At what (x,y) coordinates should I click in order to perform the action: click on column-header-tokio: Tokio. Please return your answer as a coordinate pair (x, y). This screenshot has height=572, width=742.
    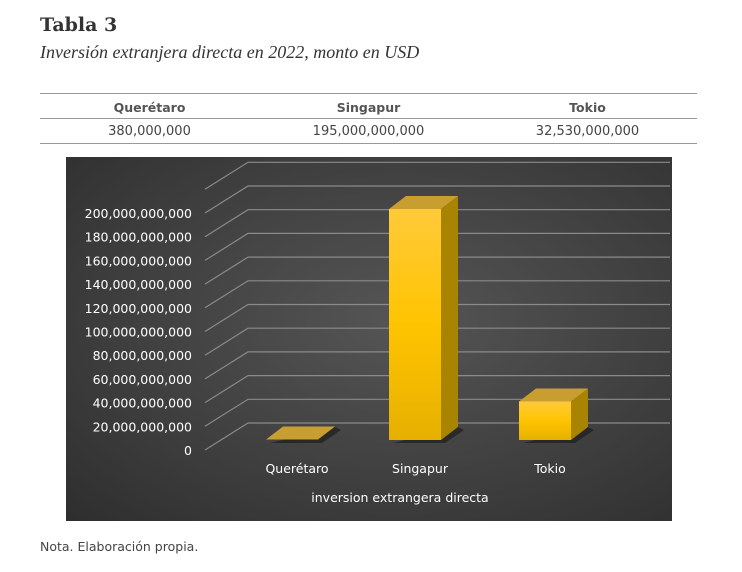
    Looking at the image, I should click on (587, 107).